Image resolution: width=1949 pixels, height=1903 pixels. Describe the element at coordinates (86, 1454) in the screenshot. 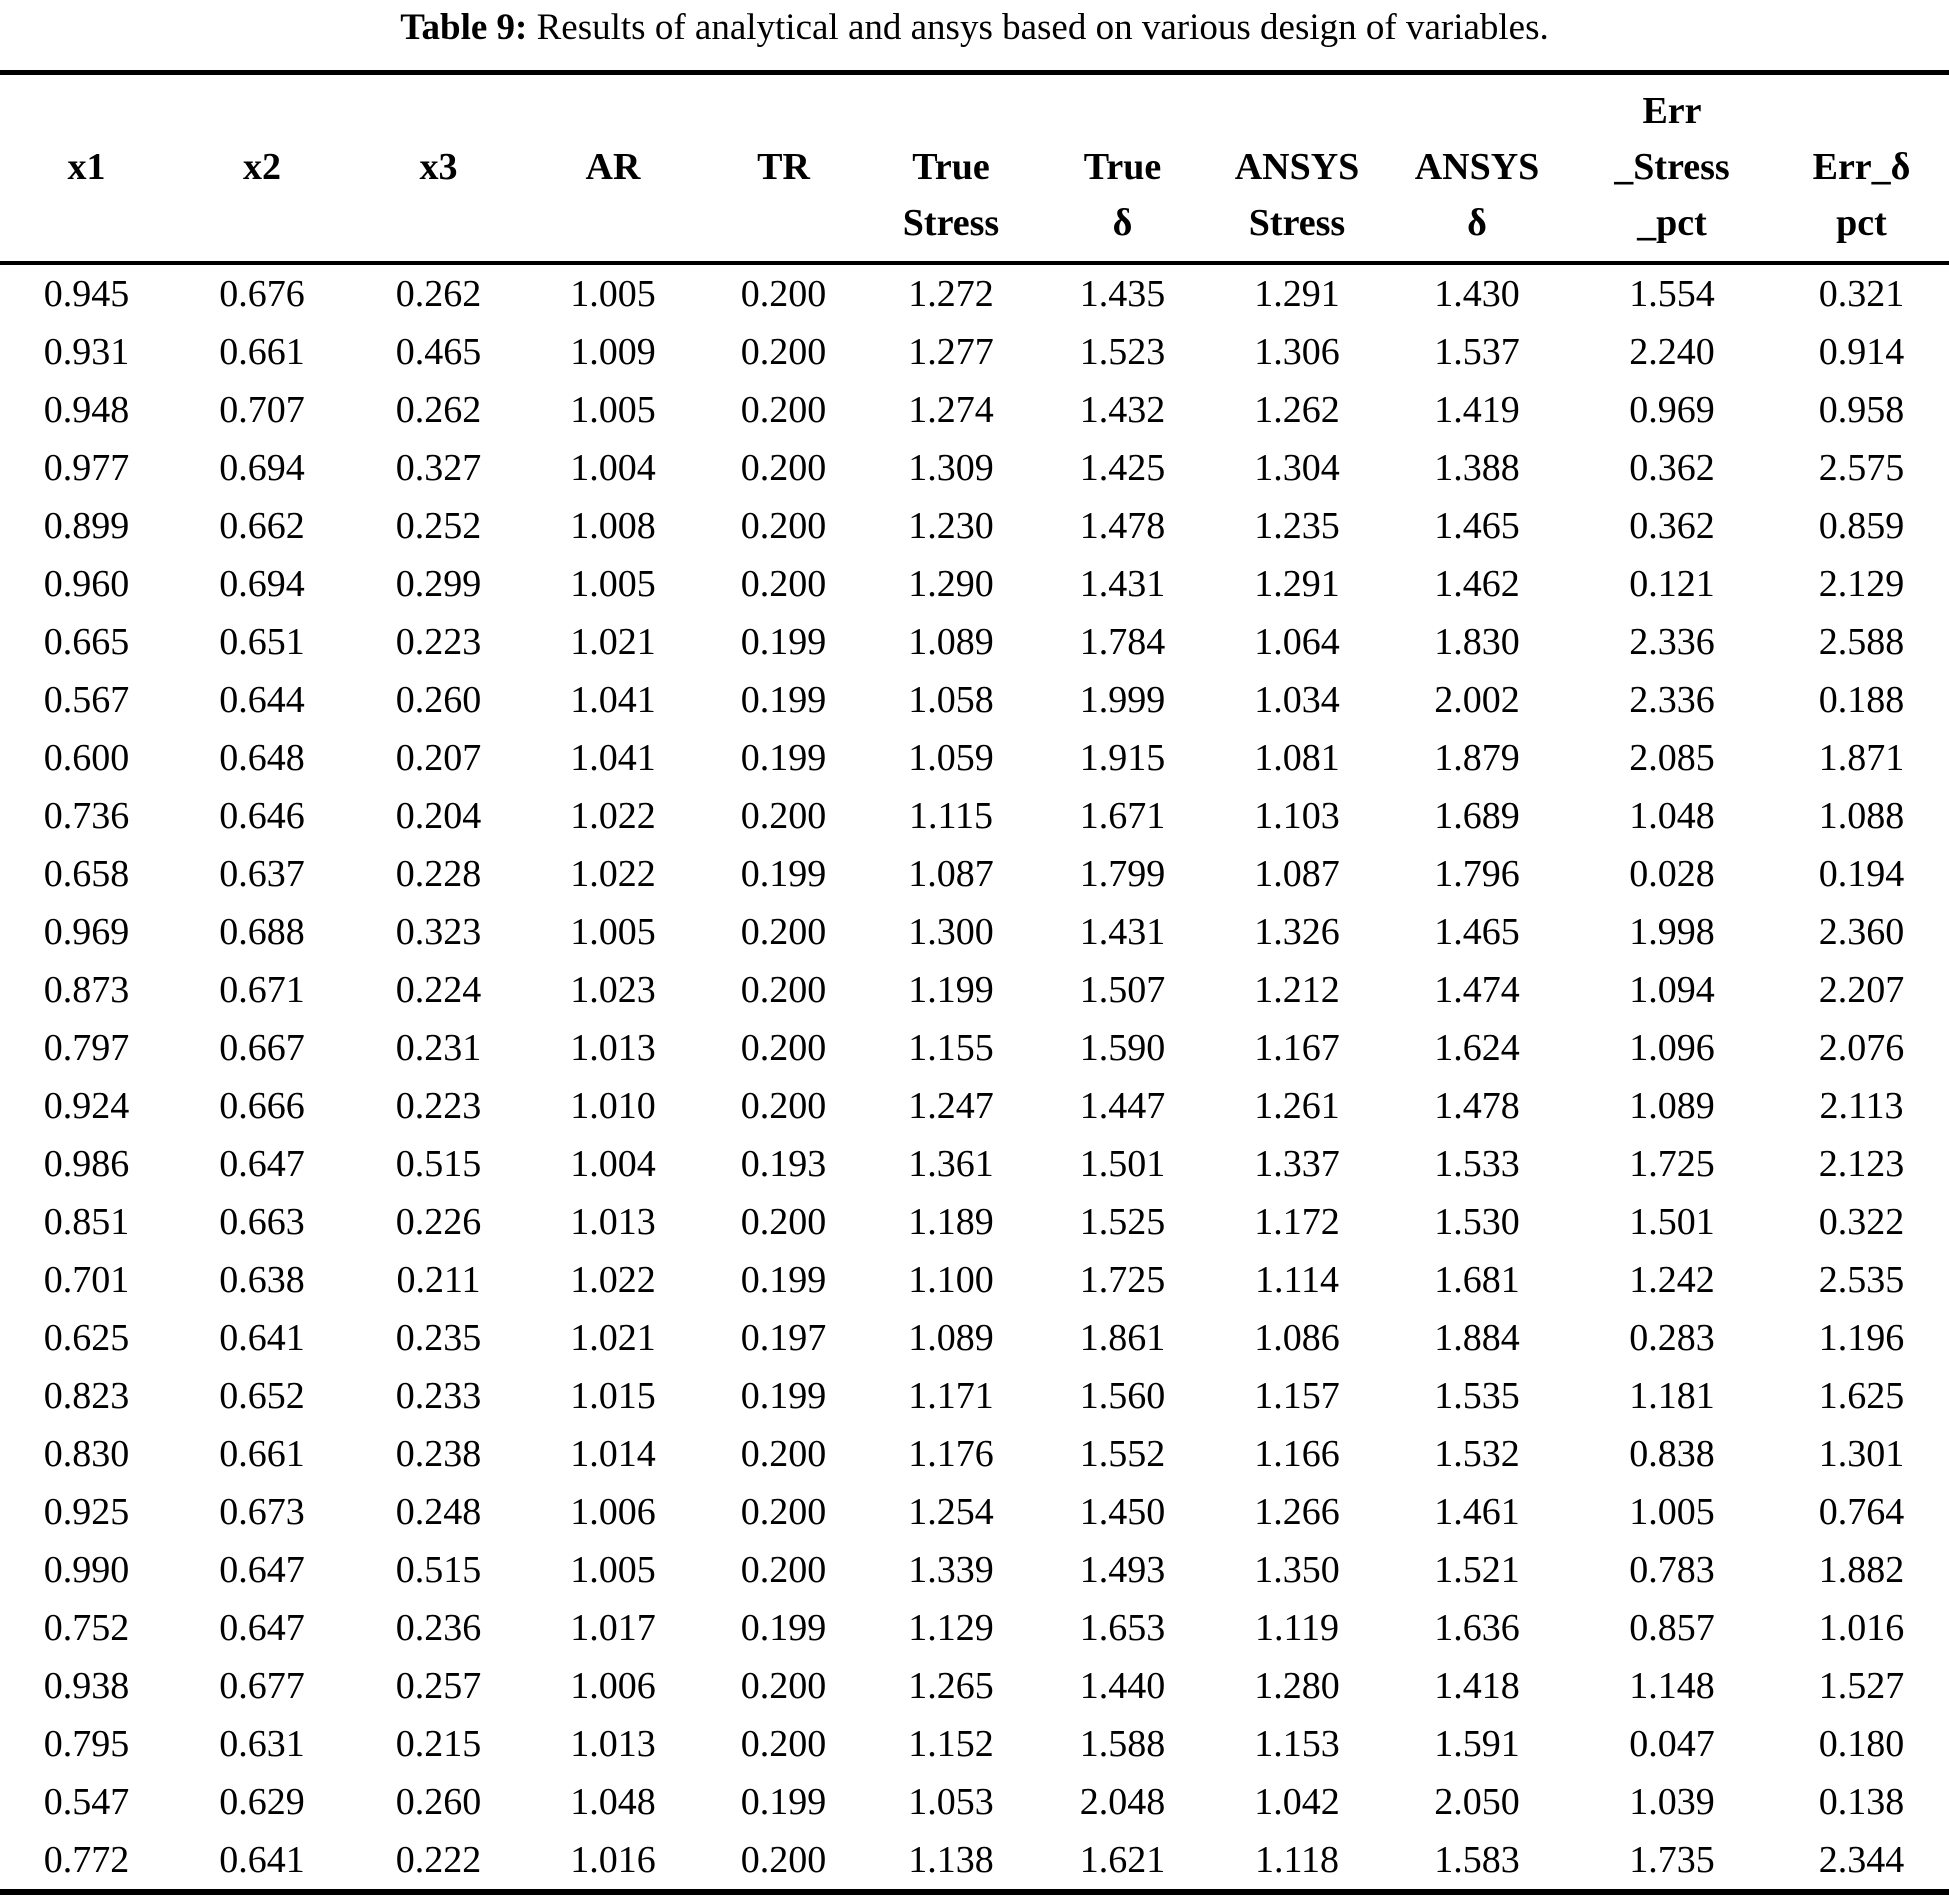

I see `table-cell: 0.830` at that location.